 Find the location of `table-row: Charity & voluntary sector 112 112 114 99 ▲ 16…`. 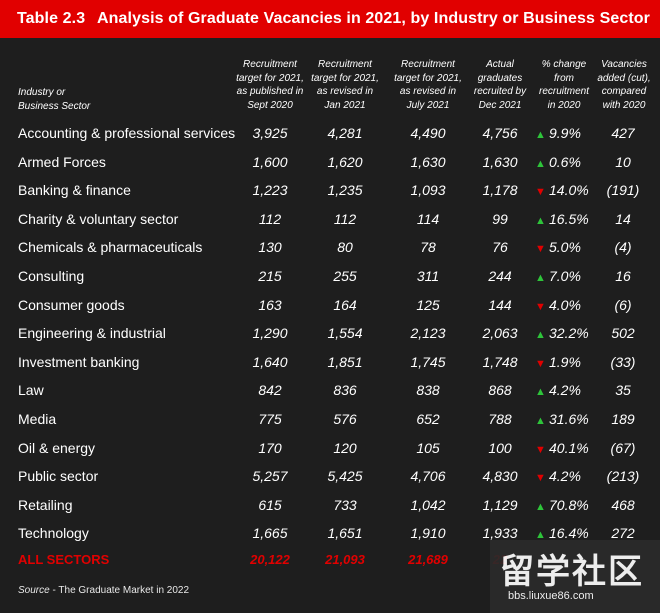

table-row: Charity & voluntary sector 112 112 114 99 ▲ 16… is located at coordinates (330, 219).